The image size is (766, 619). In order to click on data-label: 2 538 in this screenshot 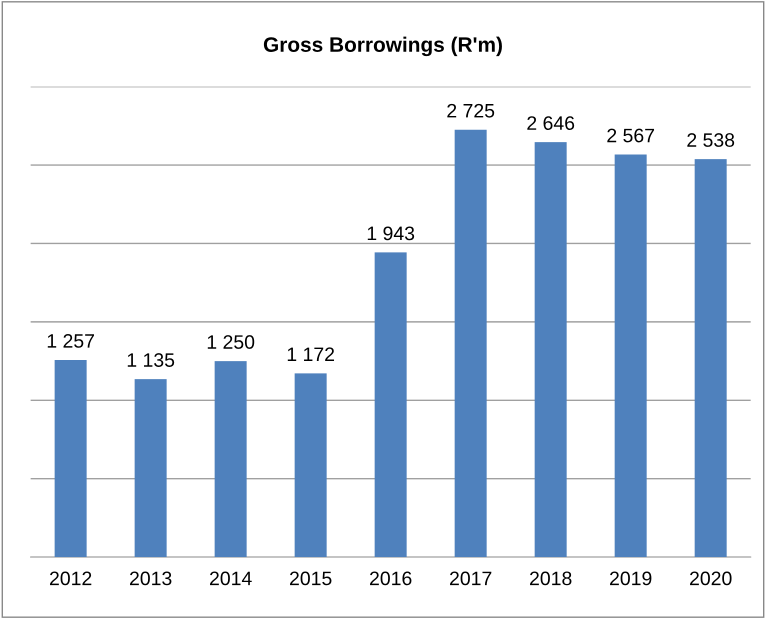, I will do `click(710, 140)`.